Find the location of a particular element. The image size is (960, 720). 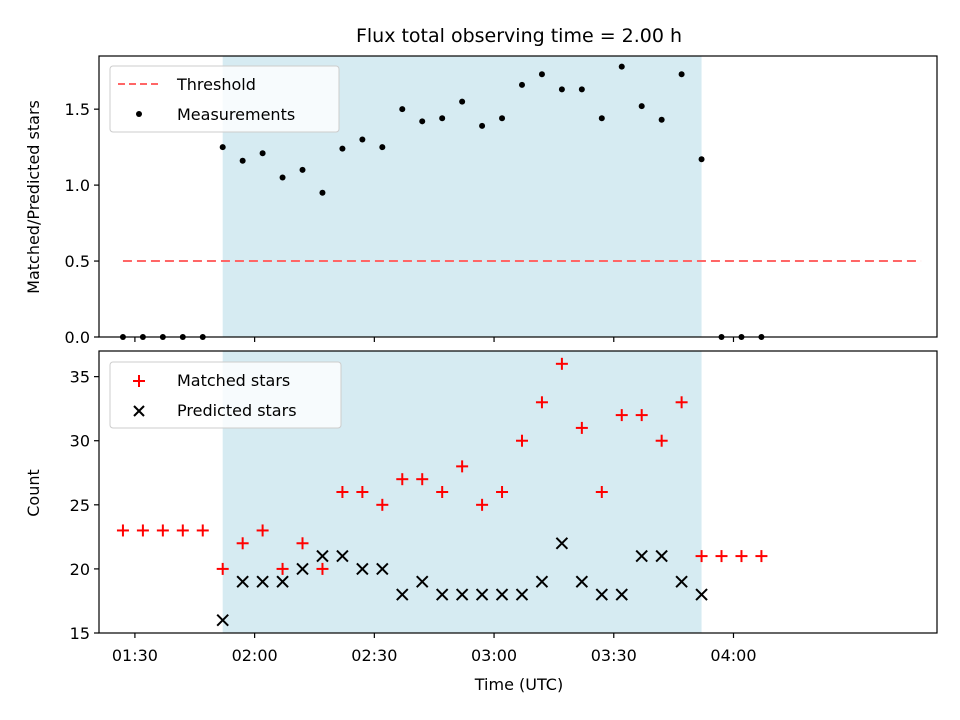

legend-predicted-swatch is located at coordinates (139, 411).